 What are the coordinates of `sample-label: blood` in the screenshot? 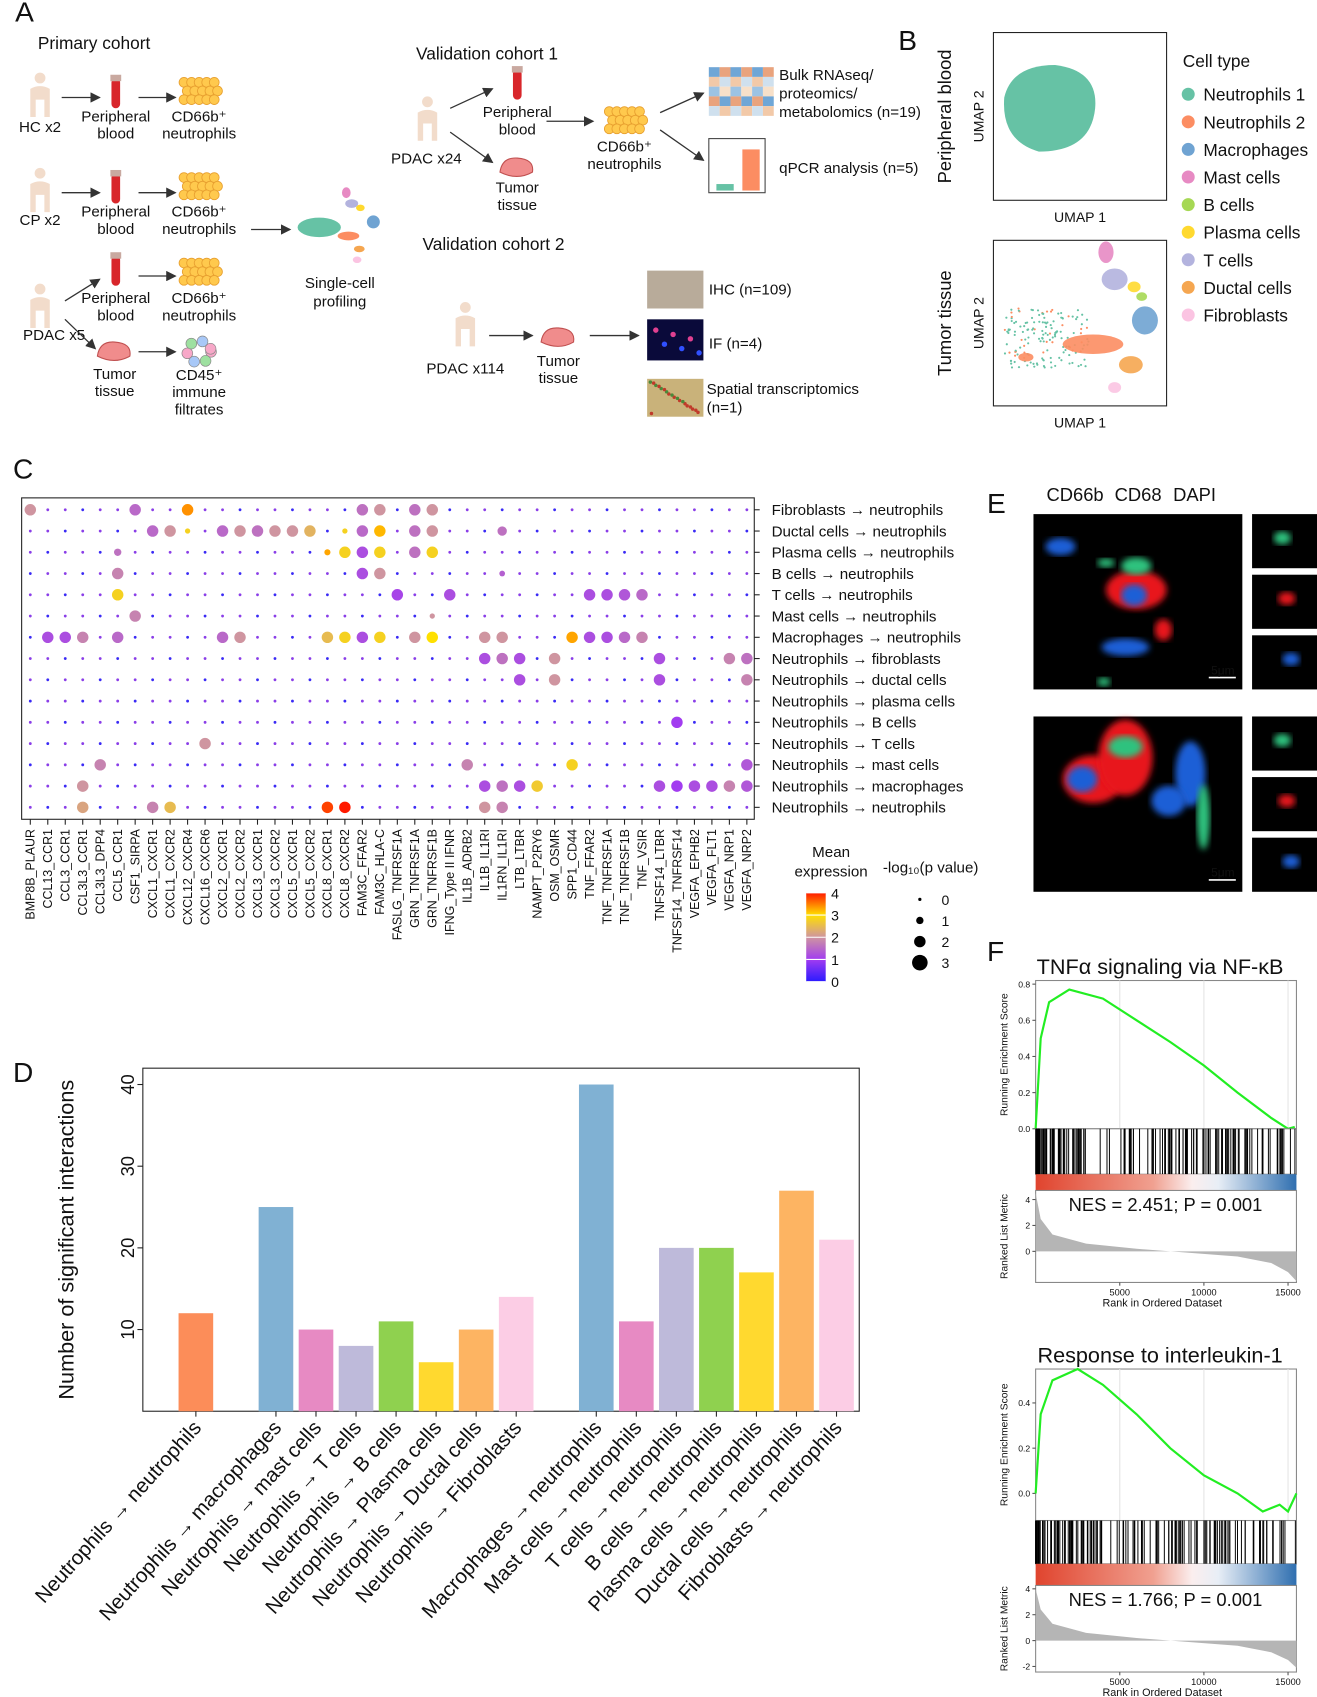 It's located at (115, 229).